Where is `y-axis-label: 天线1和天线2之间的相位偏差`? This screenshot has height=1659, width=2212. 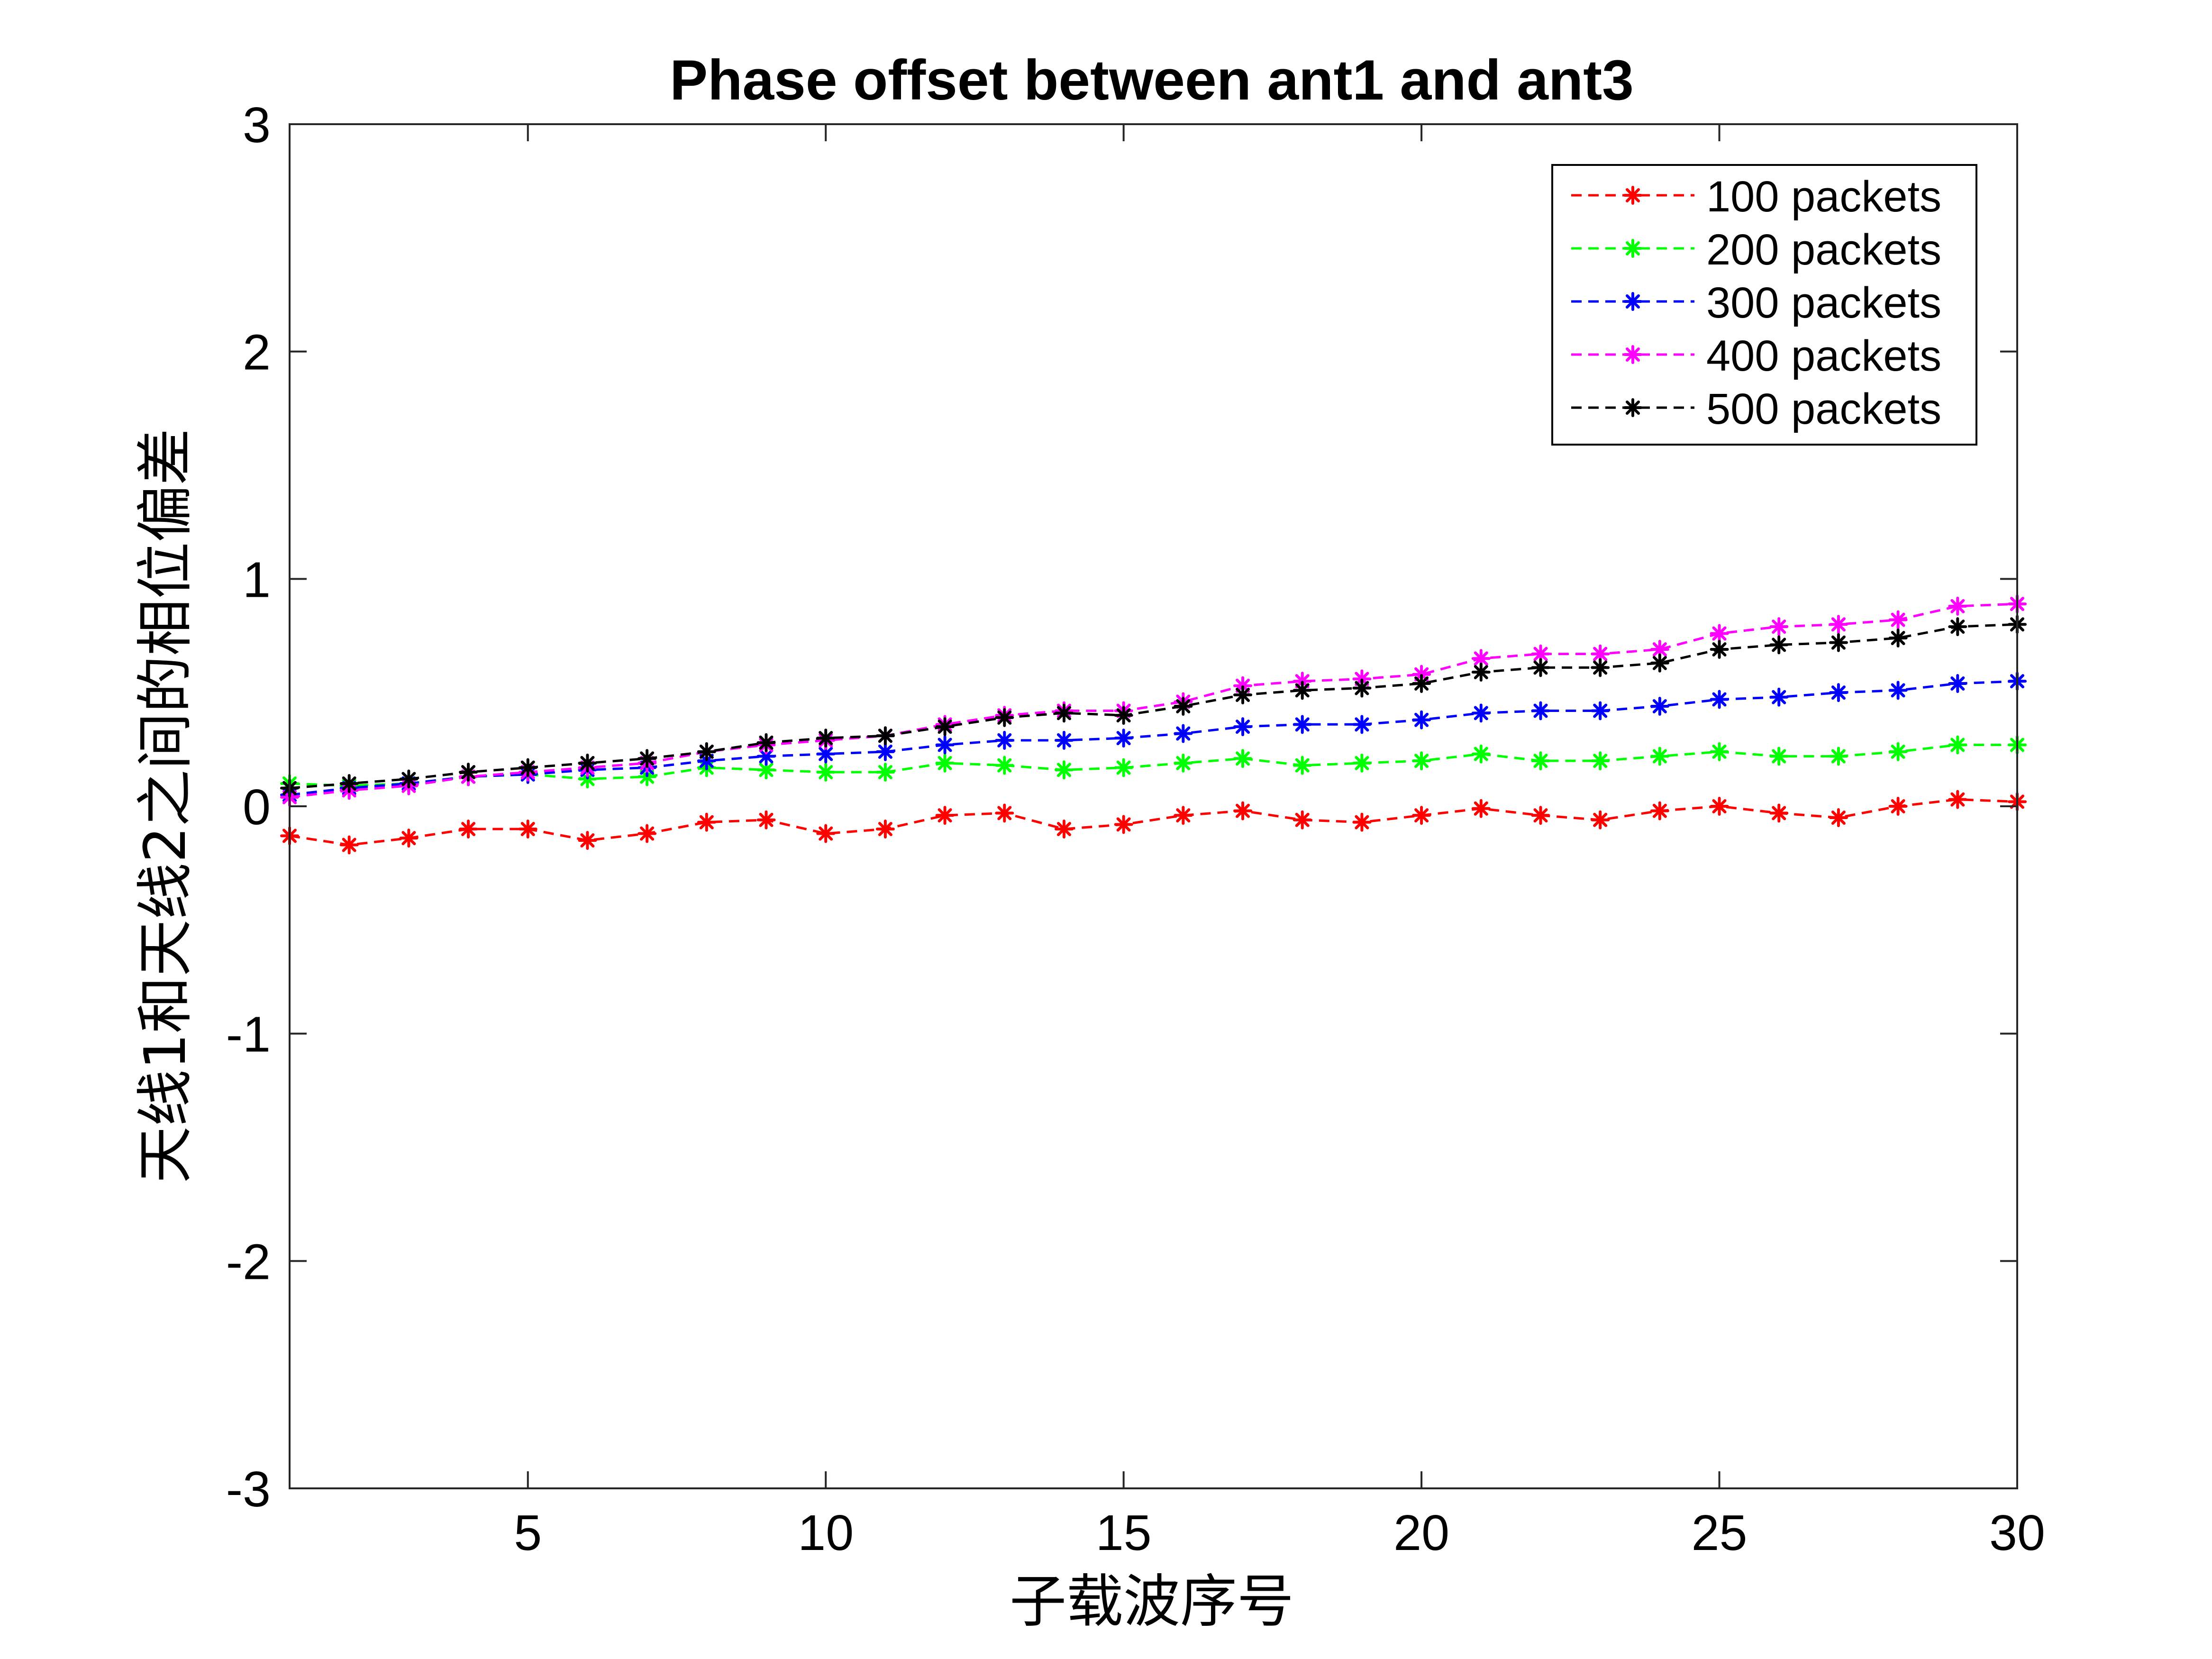 y-axis-label: 天线1和天线2之间的相位偏差 is located at coordinates (166, 806).